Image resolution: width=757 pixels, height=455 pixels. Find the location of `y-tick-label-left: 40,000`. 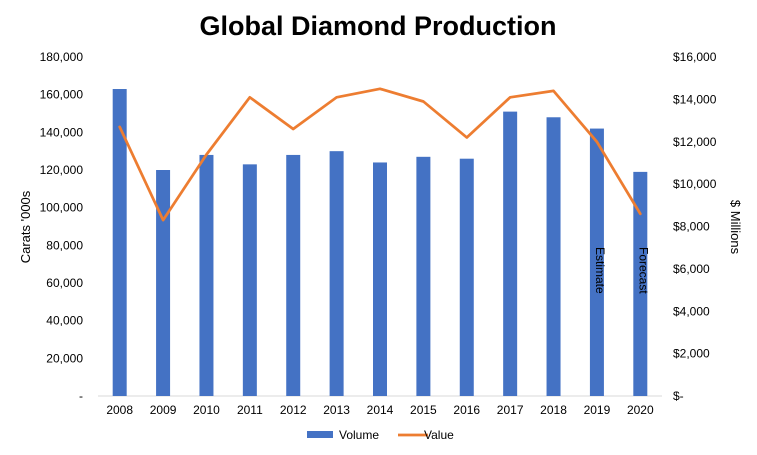

y-tick-label-left: 40,000 is located at coordinates (64, 321).